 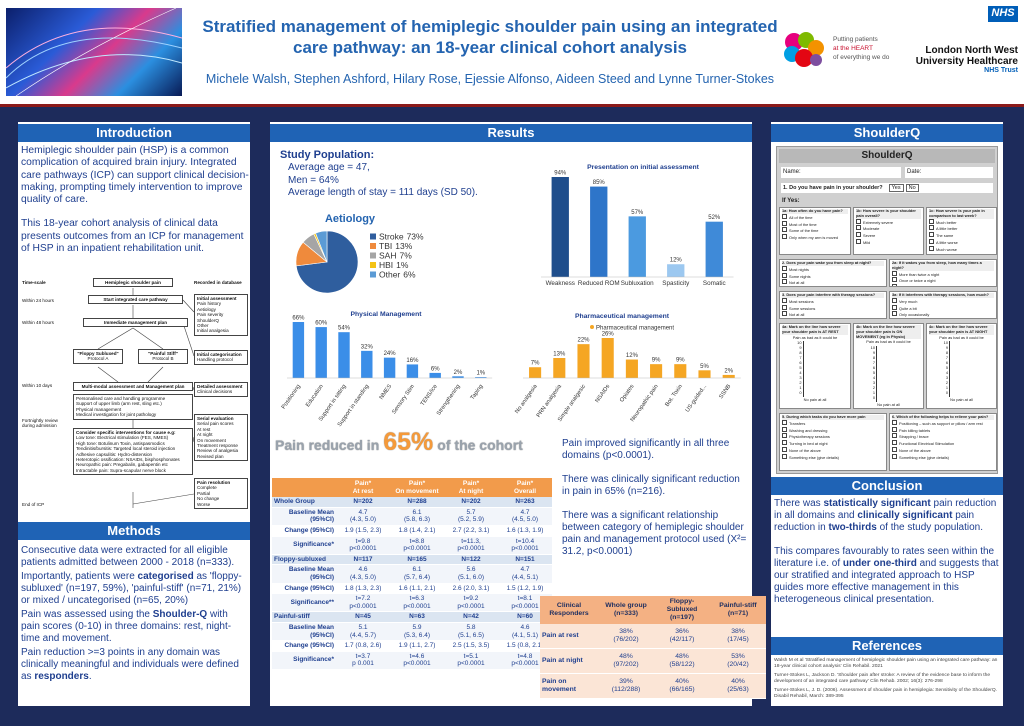 I want to click on option-text: Strapping / brace, so click(x=914, y=437).